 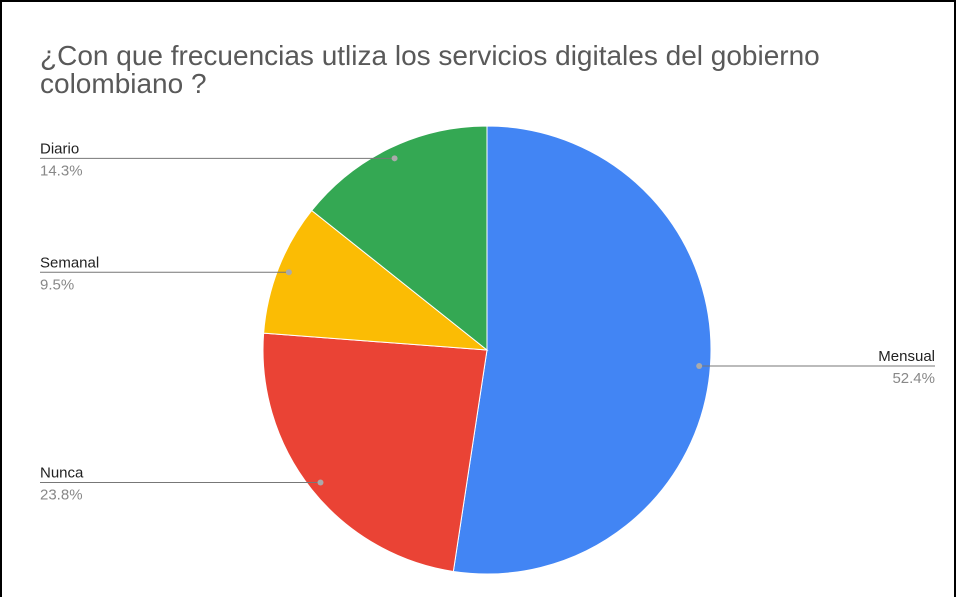 What do you see at coordinates (57, 284) in the screenshot?
I see `slice-value-label: 9.5%` at bounding box center [57, 284].